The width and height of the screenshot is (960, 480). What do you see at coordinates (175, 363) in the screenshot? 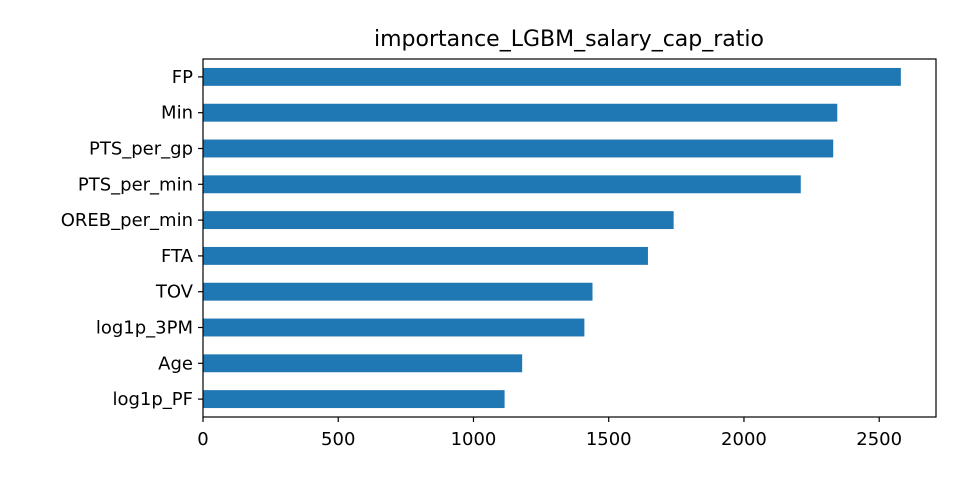
I see `y-tick-label: Age` at bounding box center [175, 363].